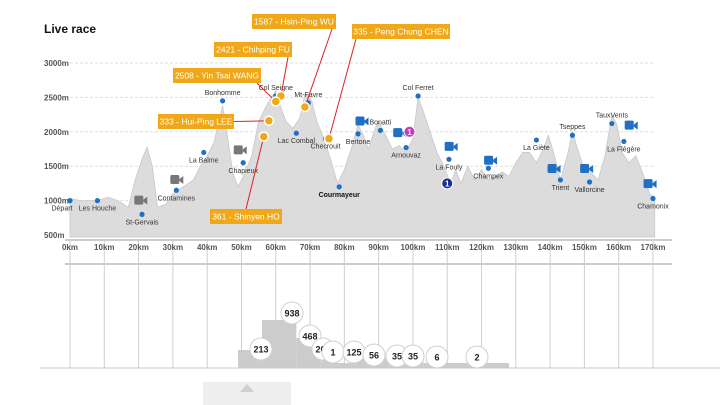  Describe the element at coordinates (550, 247) in the screenshot. I see `x-tick-label: 140km` at that location.